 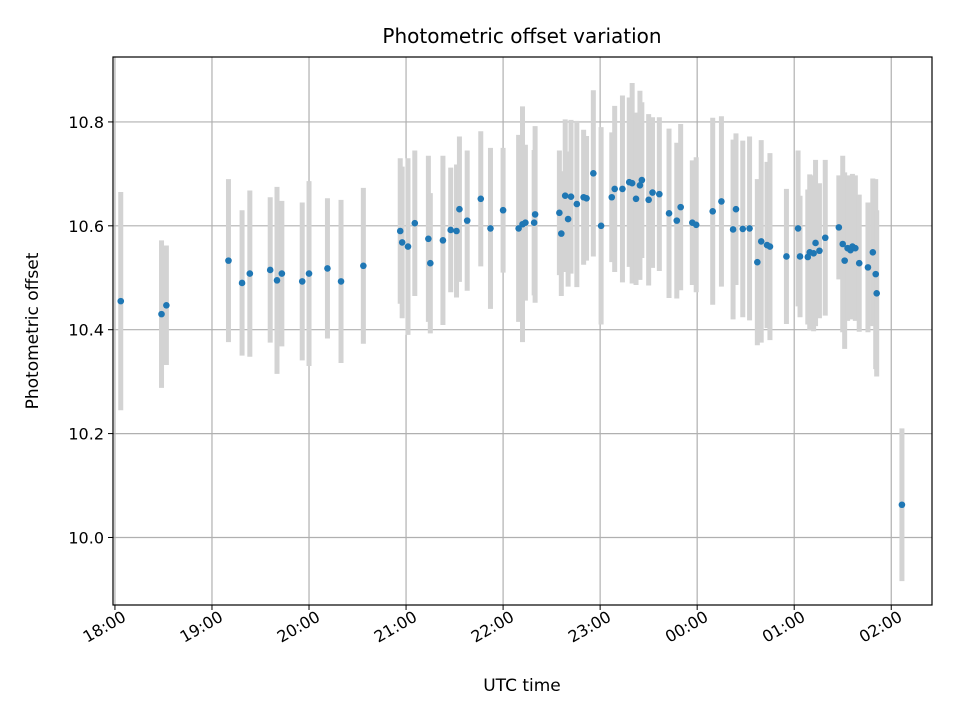 I want to click on x-axis-label: UTC time, so click(x=522, y=686).